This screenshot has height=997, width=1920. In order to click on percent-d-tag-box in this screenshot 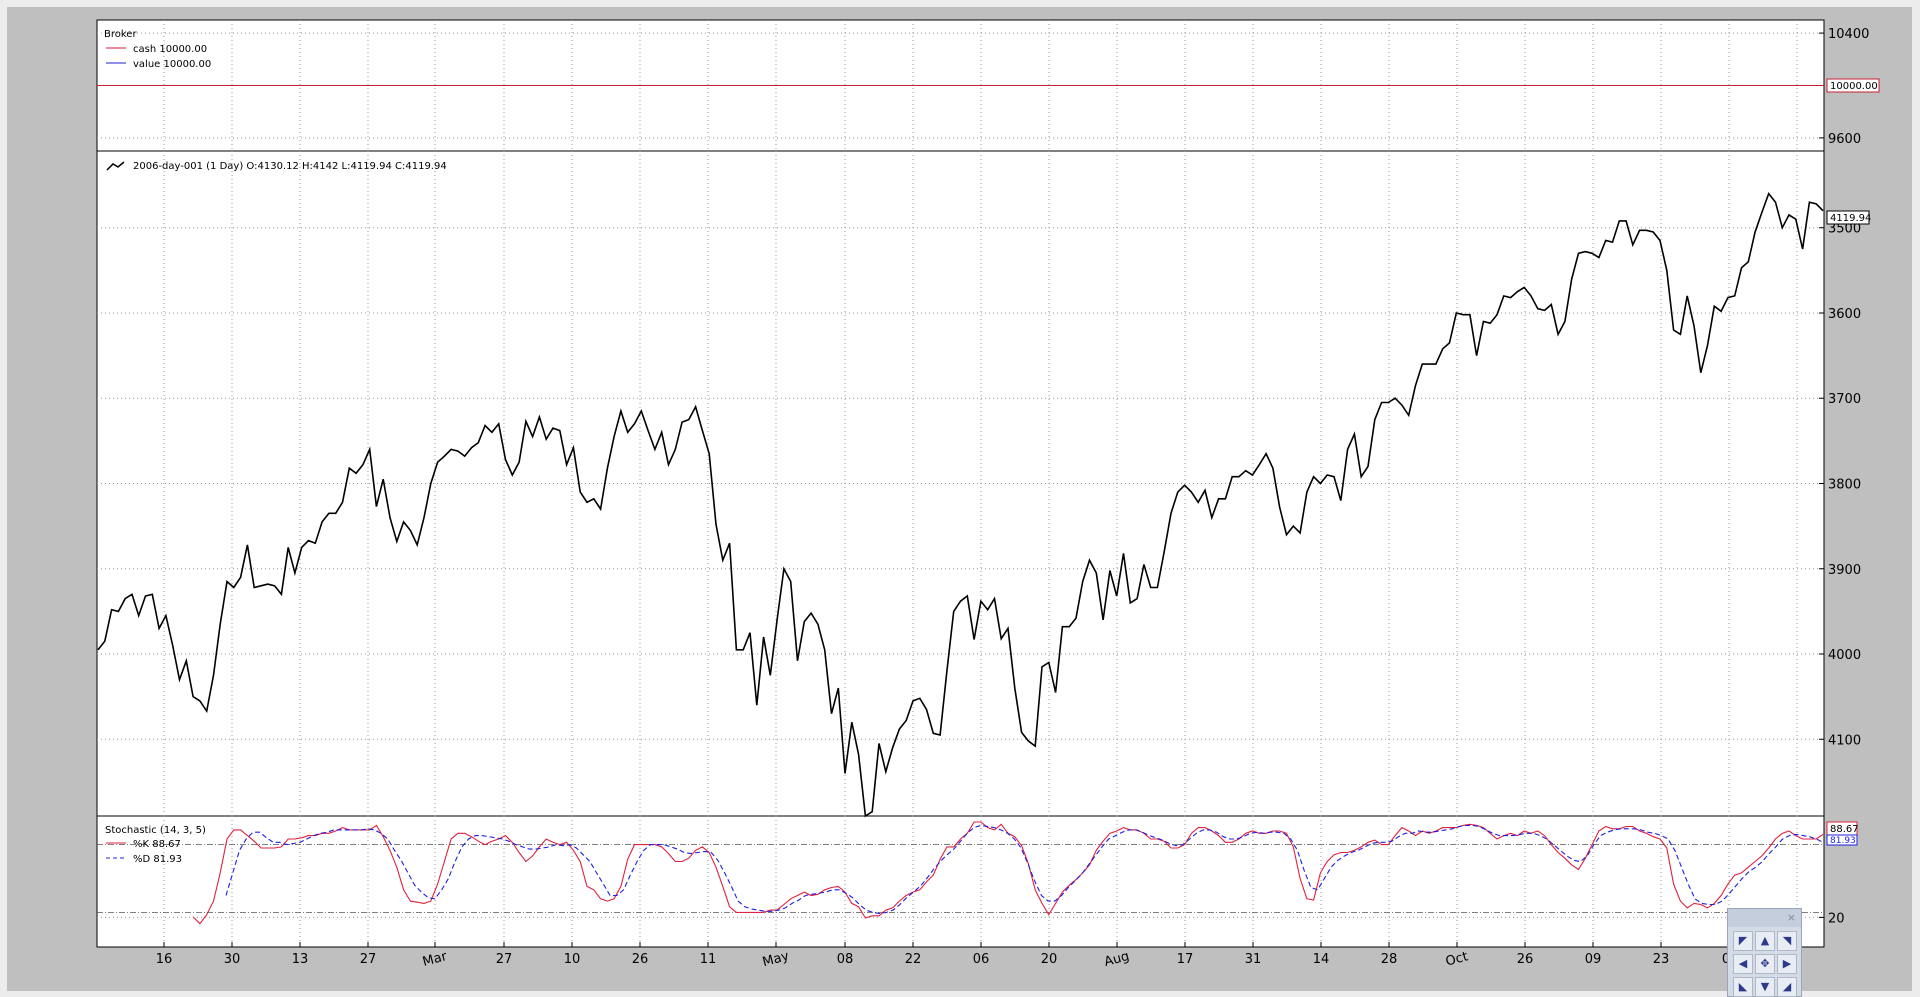, I will do `click(1842, 840)`.